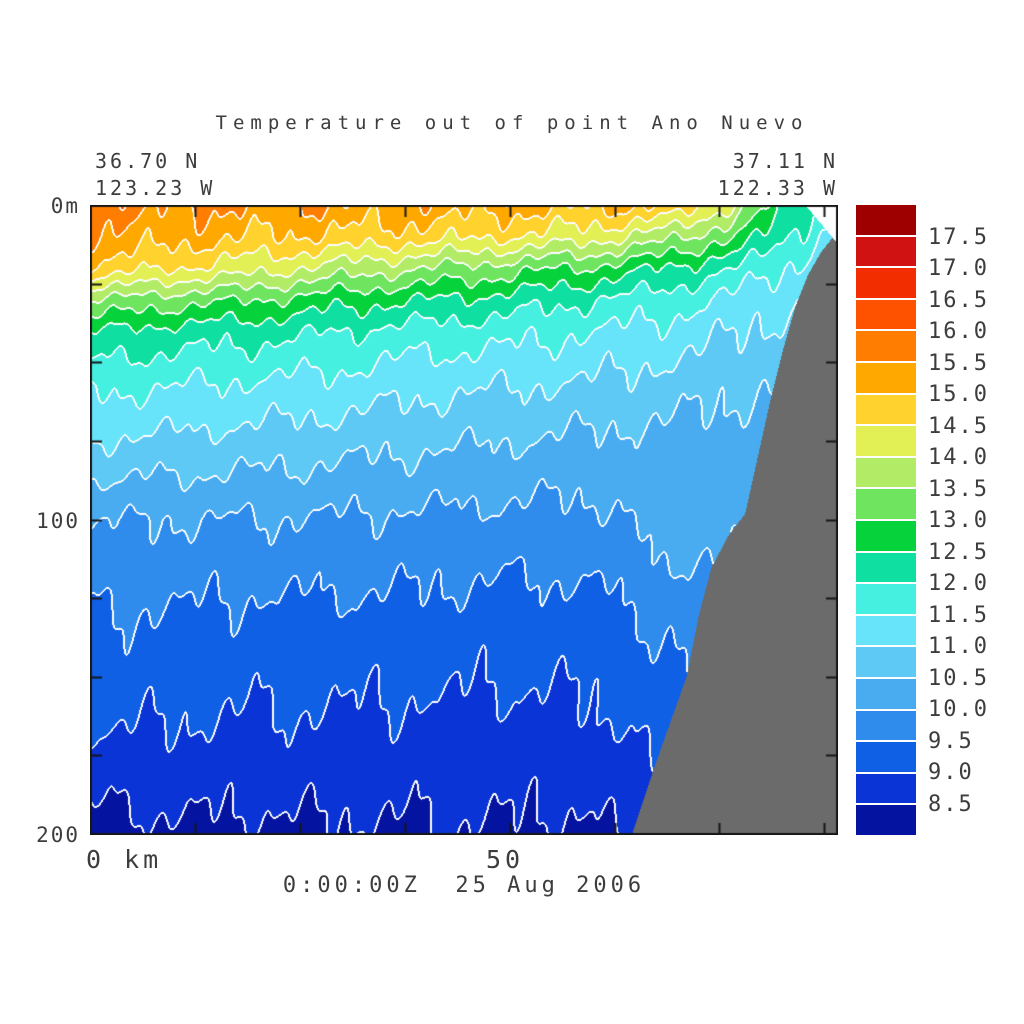  Describe the element at coordinates (958, 583) in the screenshot. I see `colorbar-label: 12.0` at that location.